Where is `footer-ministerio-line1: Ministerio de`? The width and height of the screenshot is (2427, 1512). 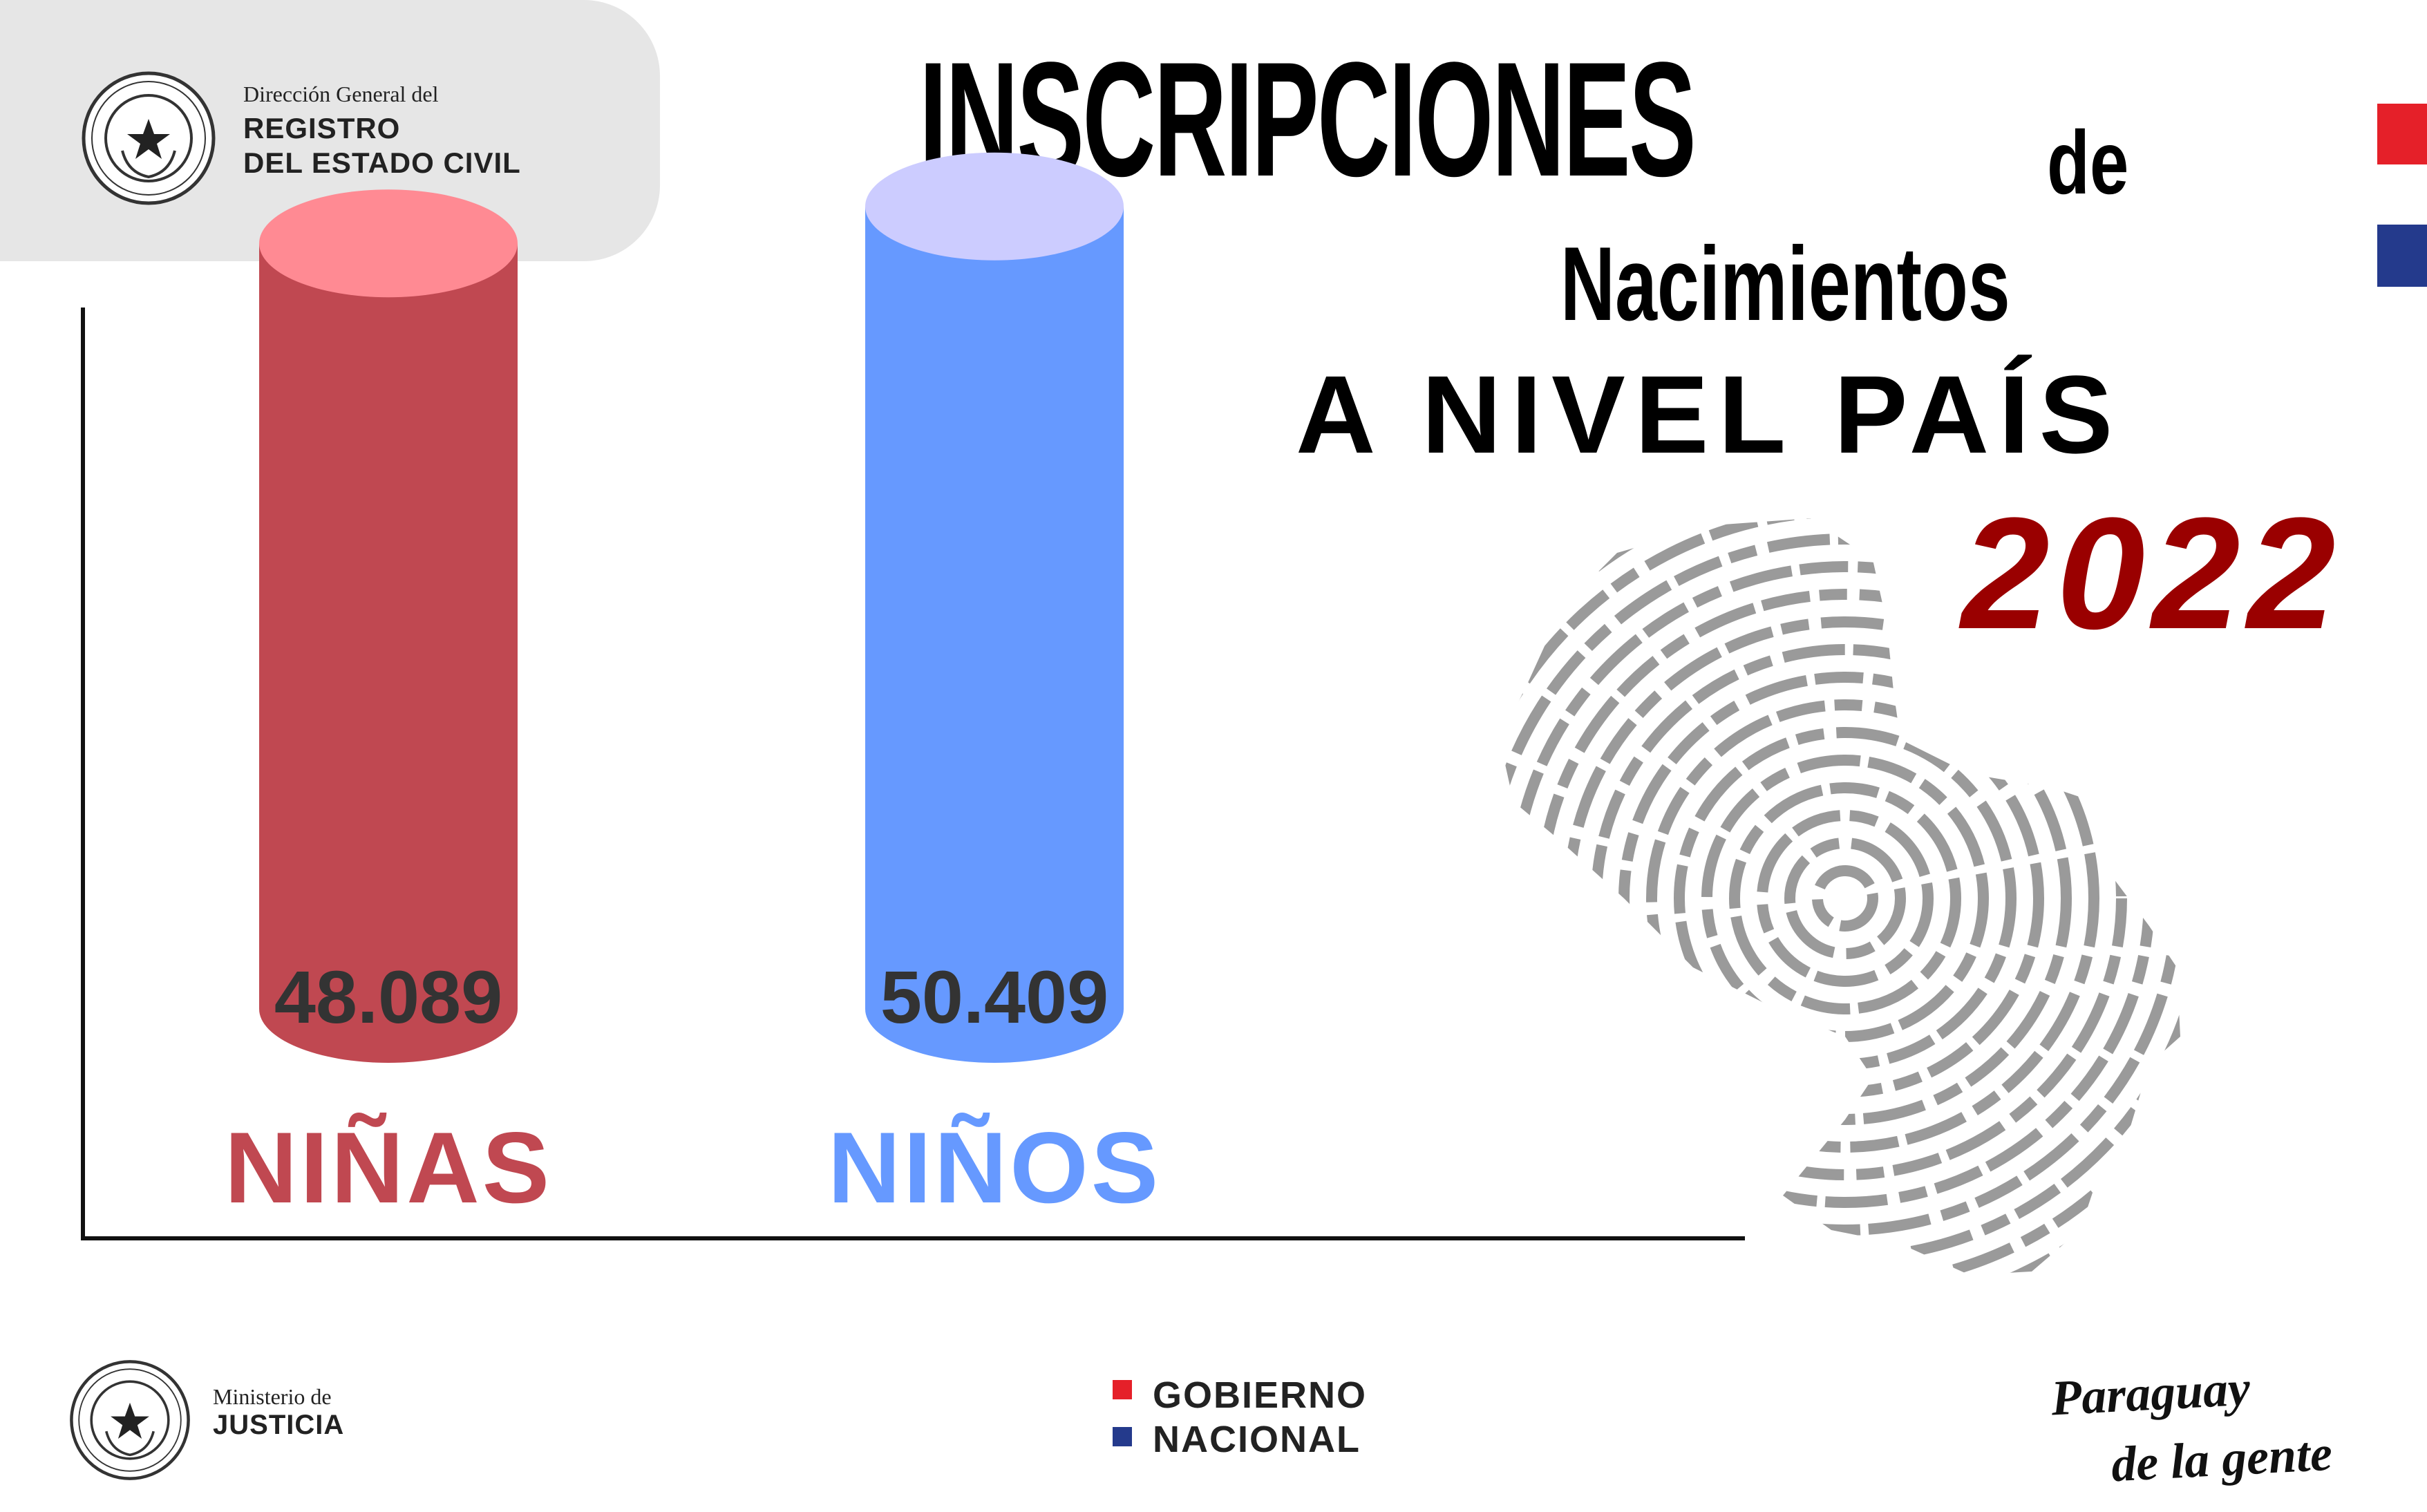
footer-ministerio-line1: Ministerio de is located at coordinates (272, 1396).